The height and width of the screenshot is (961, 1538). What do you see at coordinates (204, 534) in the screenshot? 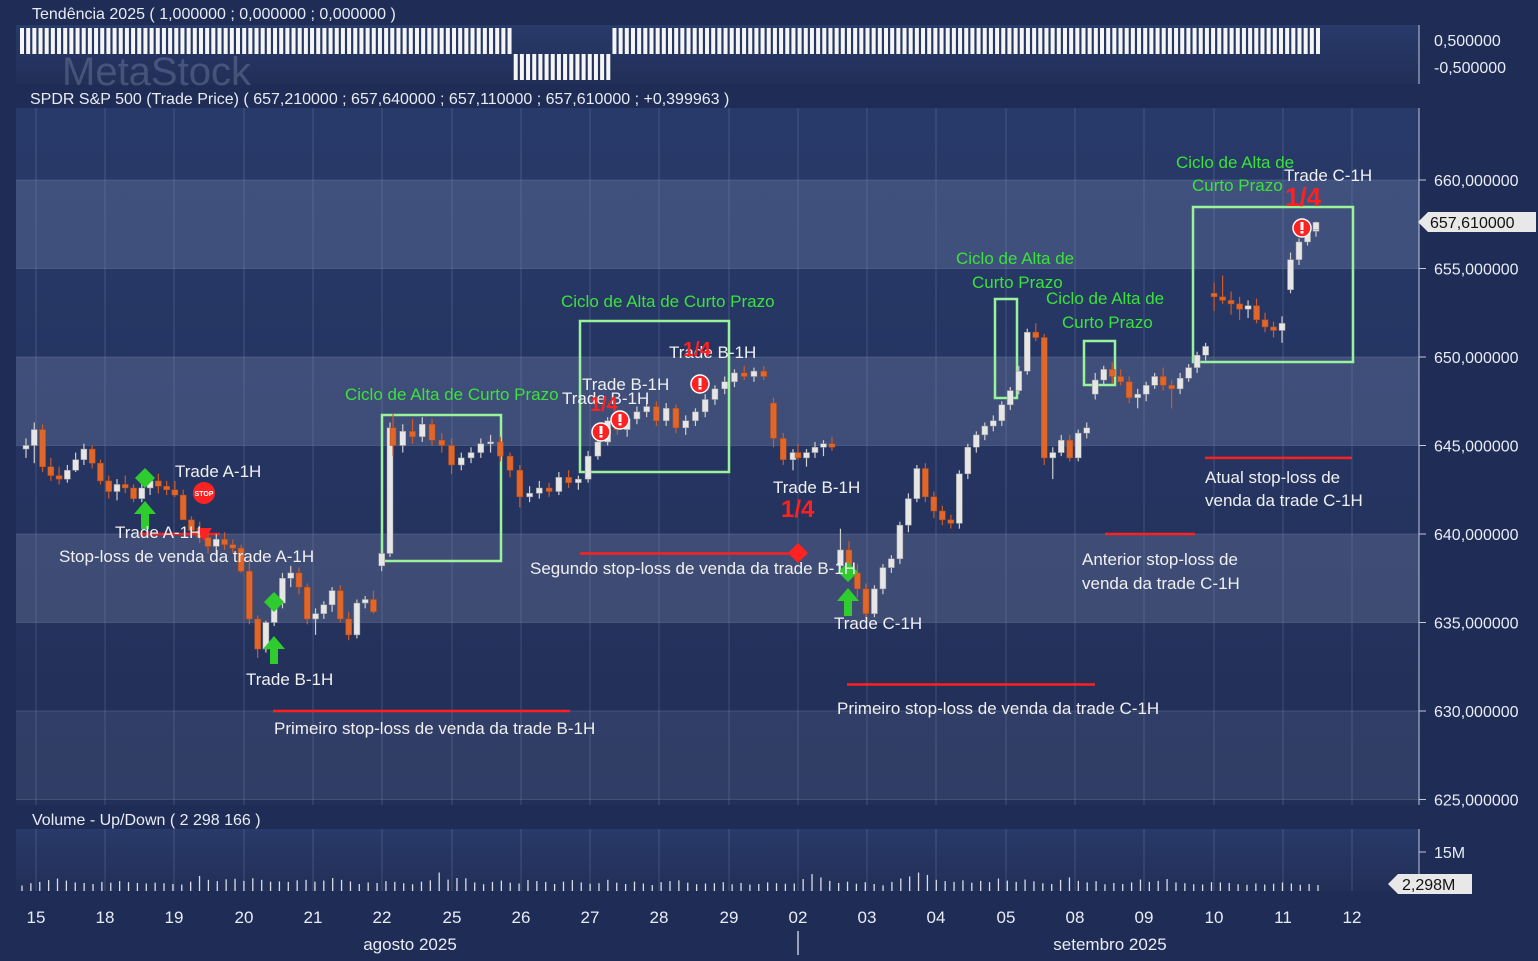
I see `stop-triangle-icon` at bounding box center [204, 534].